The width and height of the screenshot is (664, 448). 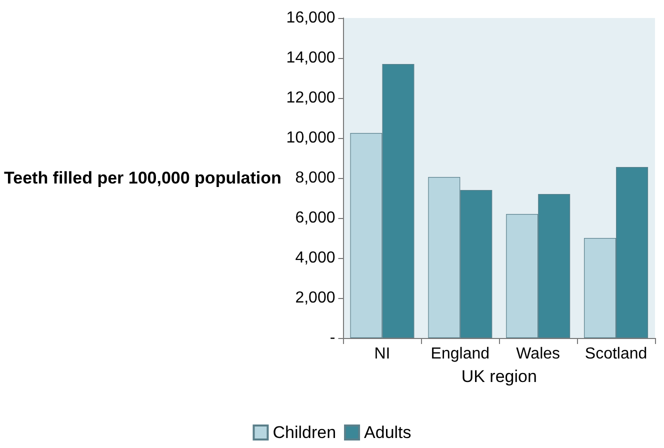 What do you see at coordinates (499, 376) in the screenshot?
I see `x-axis-title: UK region` at bounding box center [499, 376].